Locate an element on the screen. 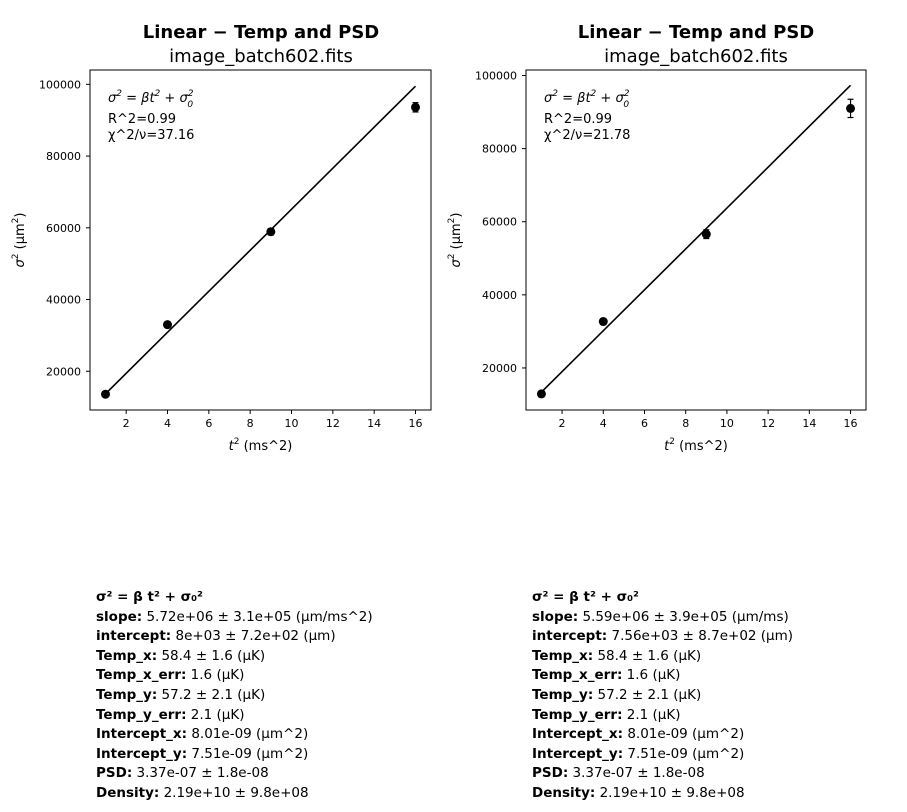 This screenshot has width=907, height=812. chart-title: Linear − Temp and PSD is located at coordinates (261, 32).